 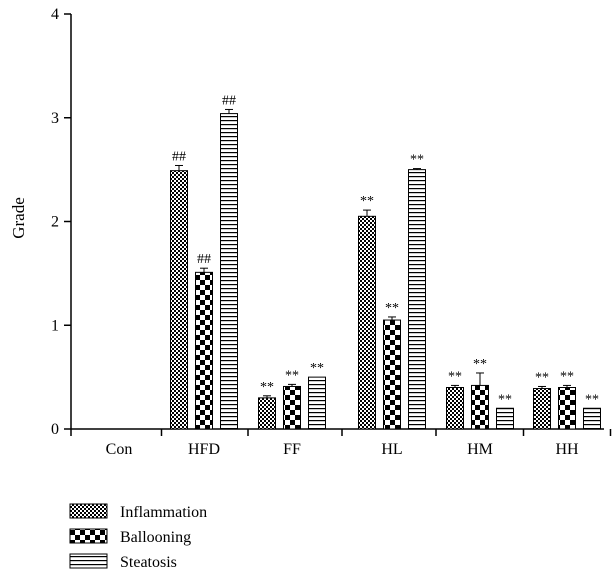 I want to click on y-tick-label: 1, so click(x=55, y=325).